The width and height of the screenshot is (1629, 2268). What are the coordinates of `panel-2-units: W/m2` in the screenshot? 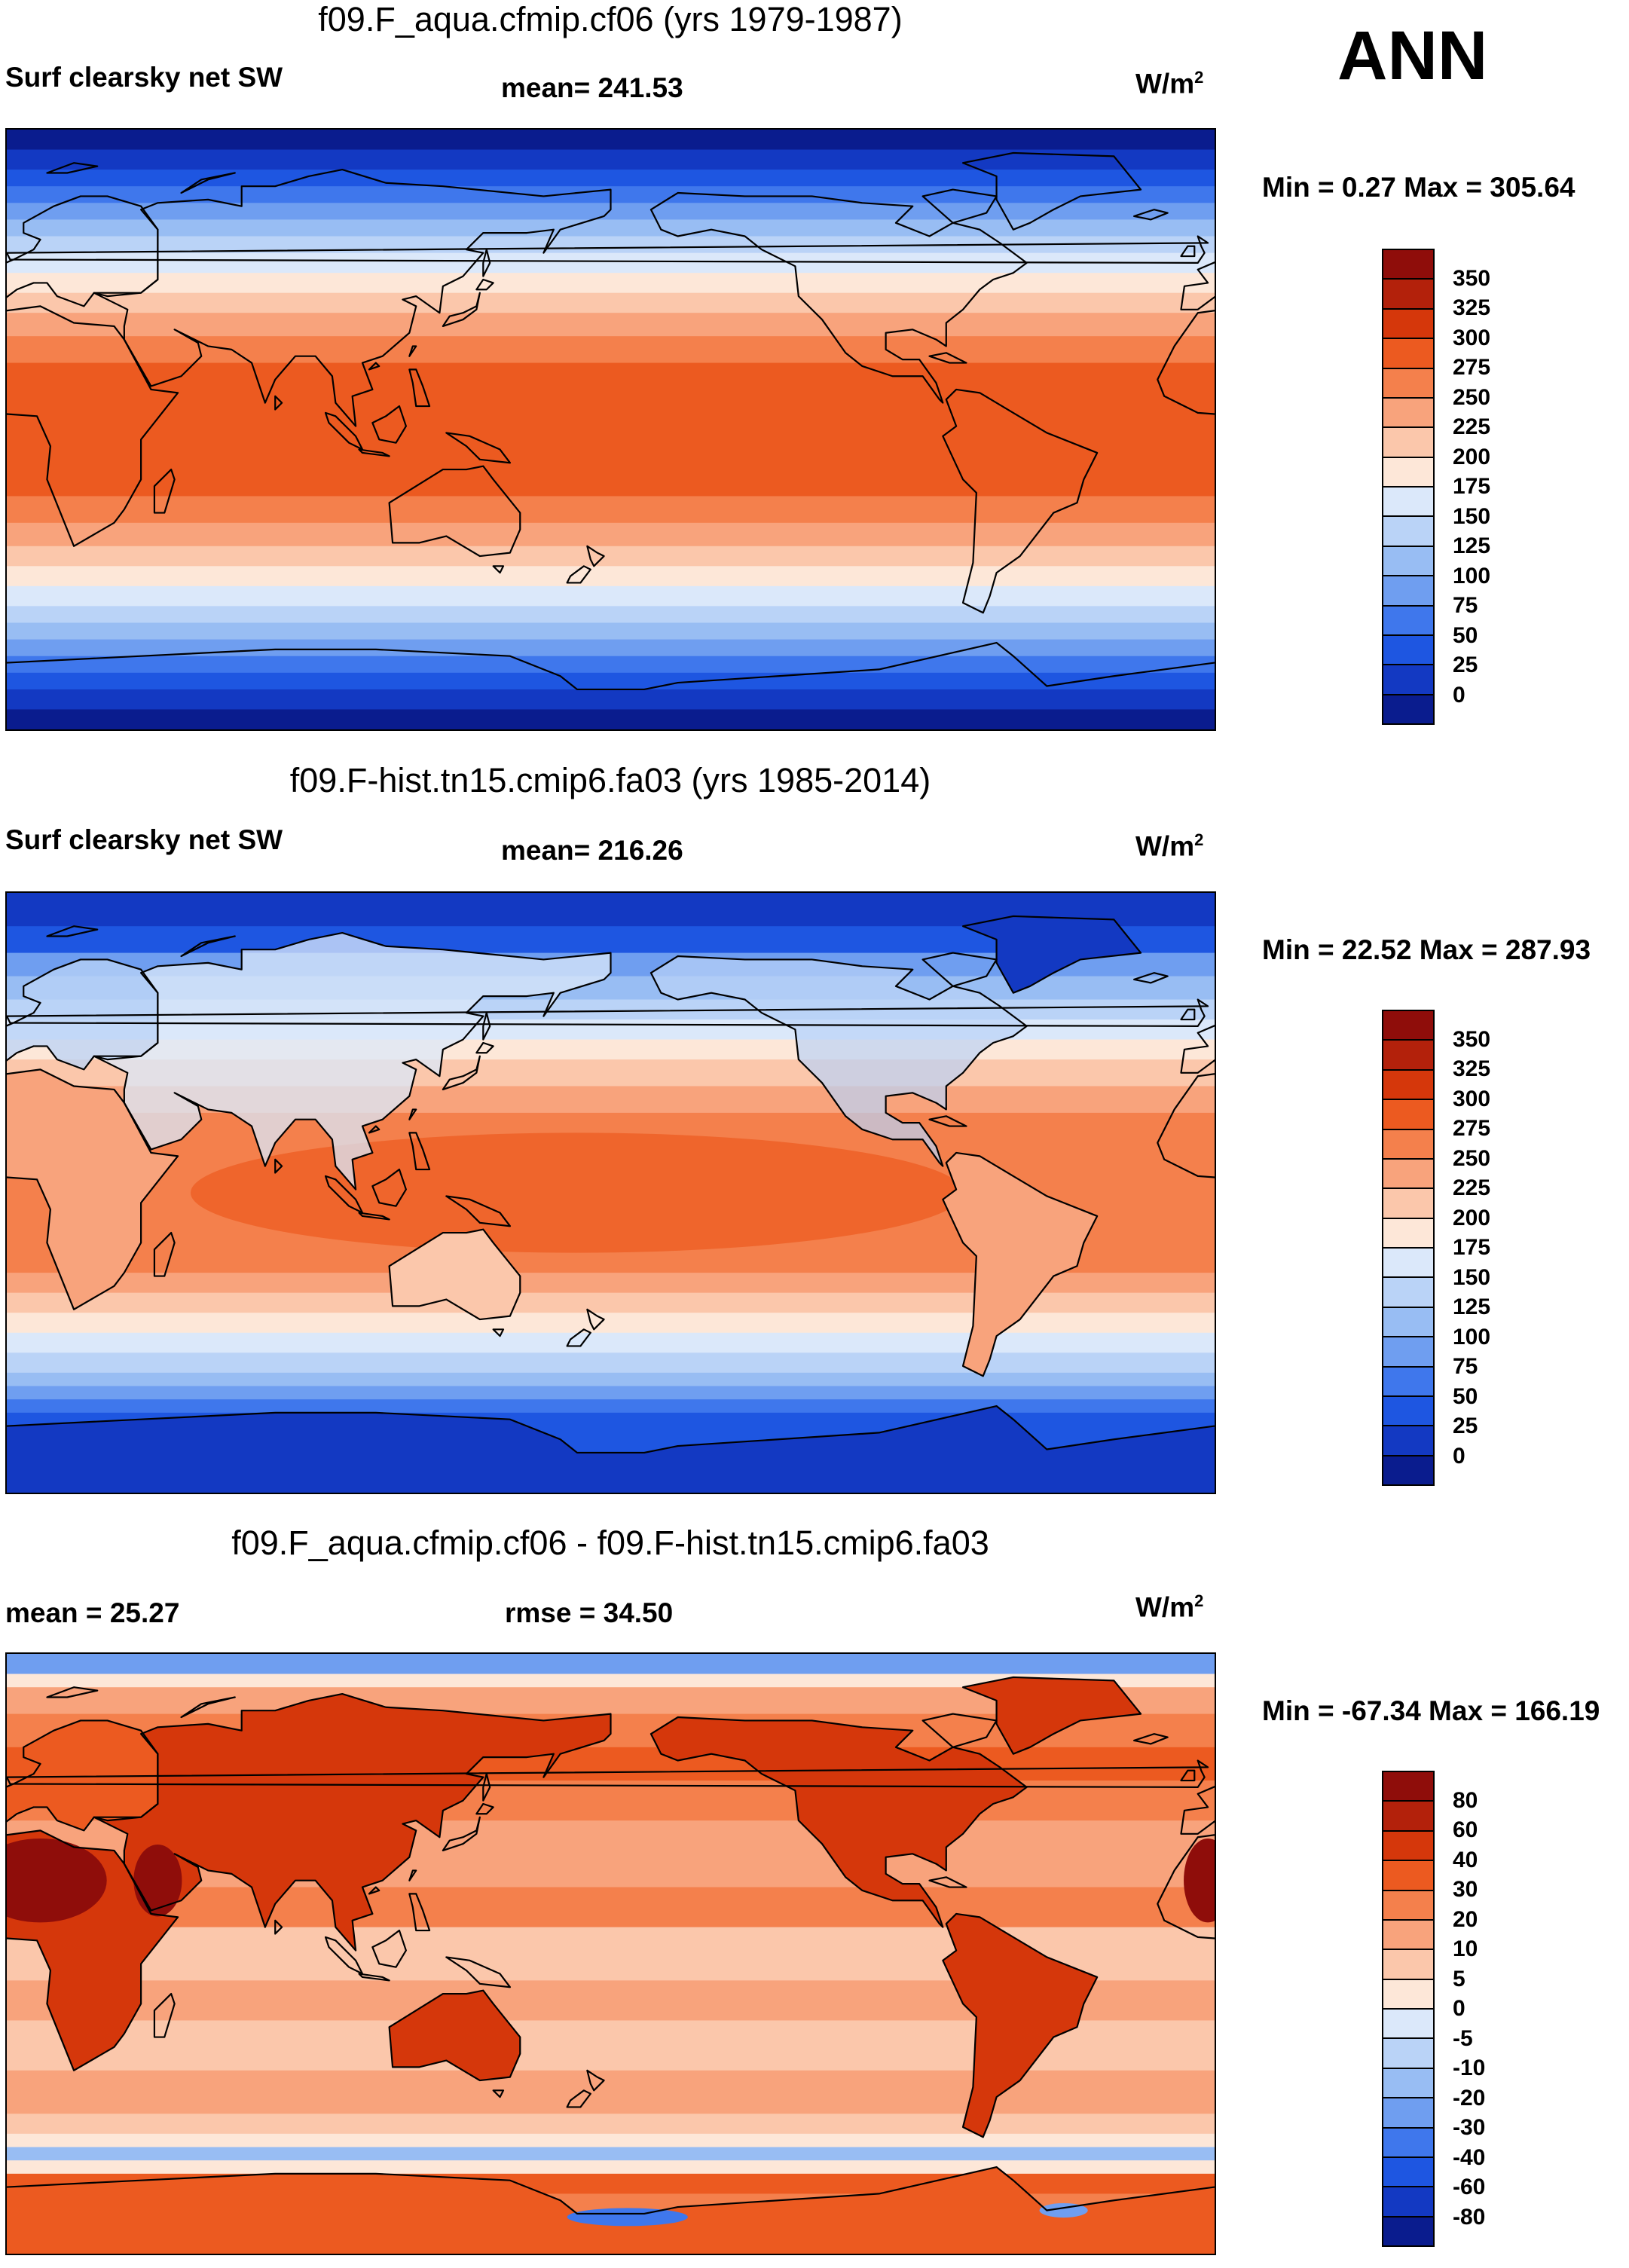 It's located at (1169, 846).